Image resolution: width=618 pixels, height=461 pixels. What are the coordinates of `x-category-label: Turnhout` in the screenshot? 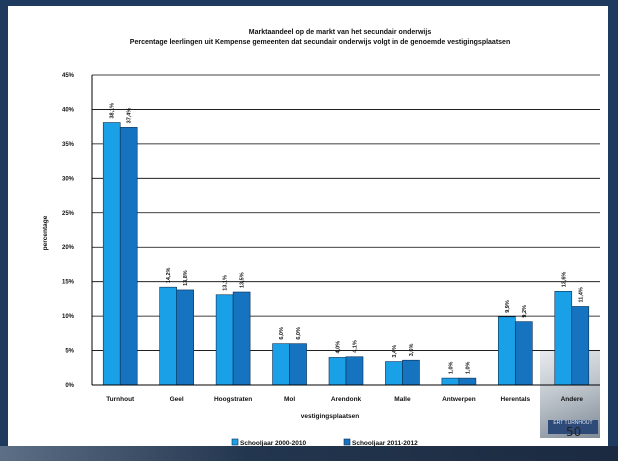 It's located at (120, 399).